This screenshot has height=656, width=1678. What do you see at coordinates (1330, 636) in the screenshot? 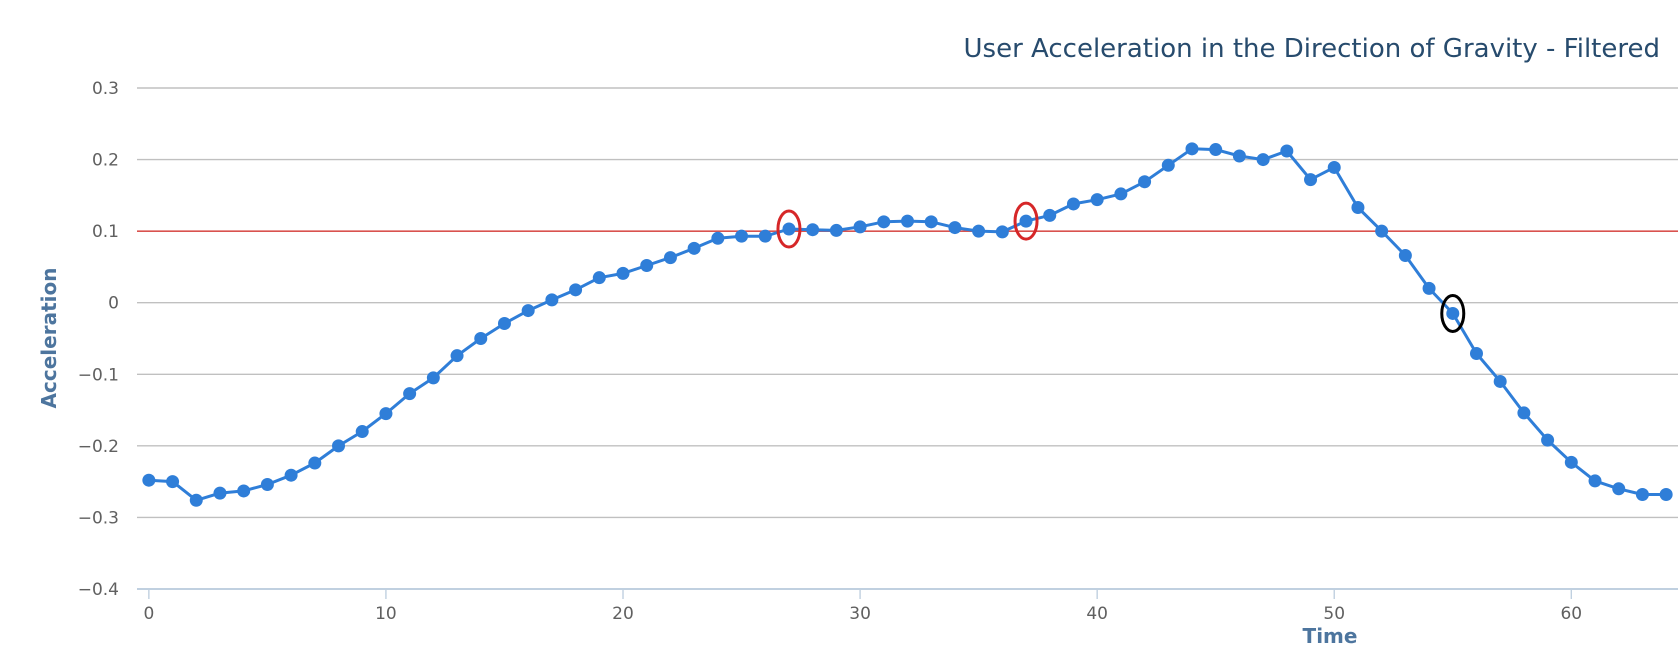
I see `x-axis-title: Time` at bounding box center [1330, 636].